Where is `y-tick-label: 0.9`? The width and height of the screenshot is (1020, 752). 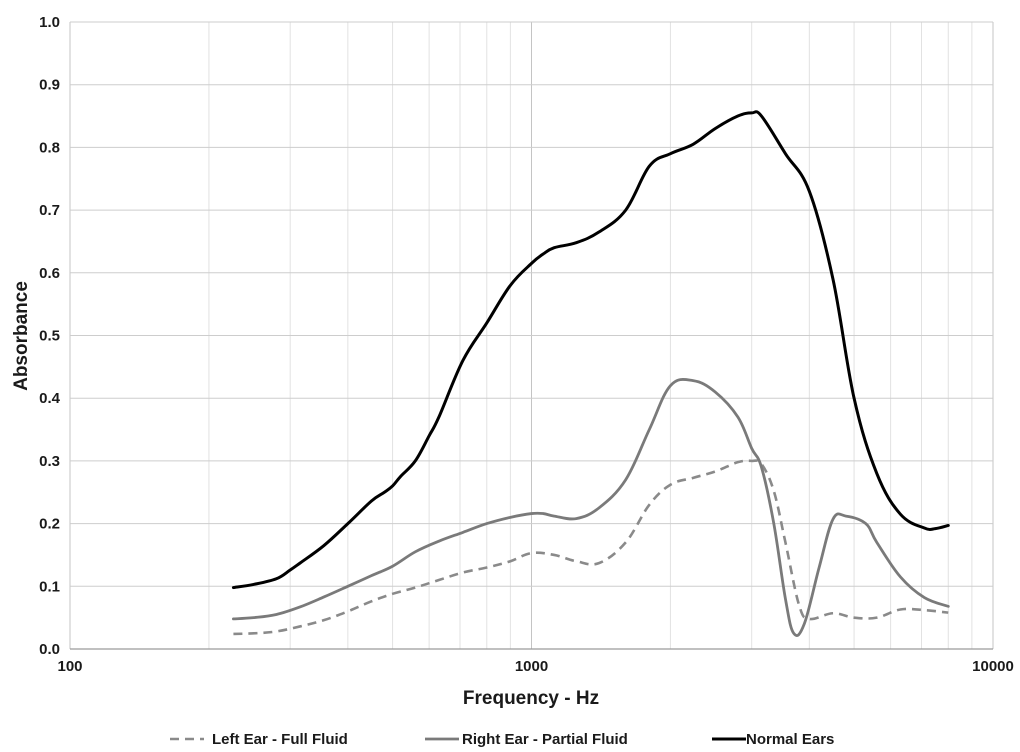
y-tick-label: 0.9 is located at coordinates (49, 85).